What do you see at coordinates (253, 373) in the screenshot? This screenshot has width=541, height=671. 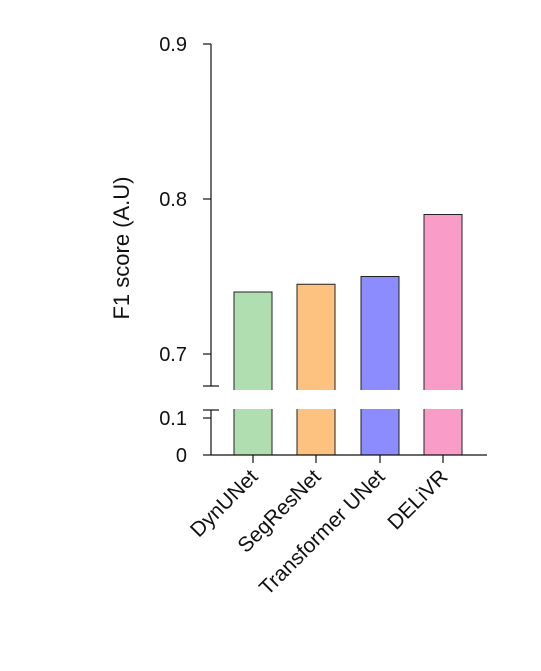 I see `bar-dynunet` at bounding box center [253, 373].